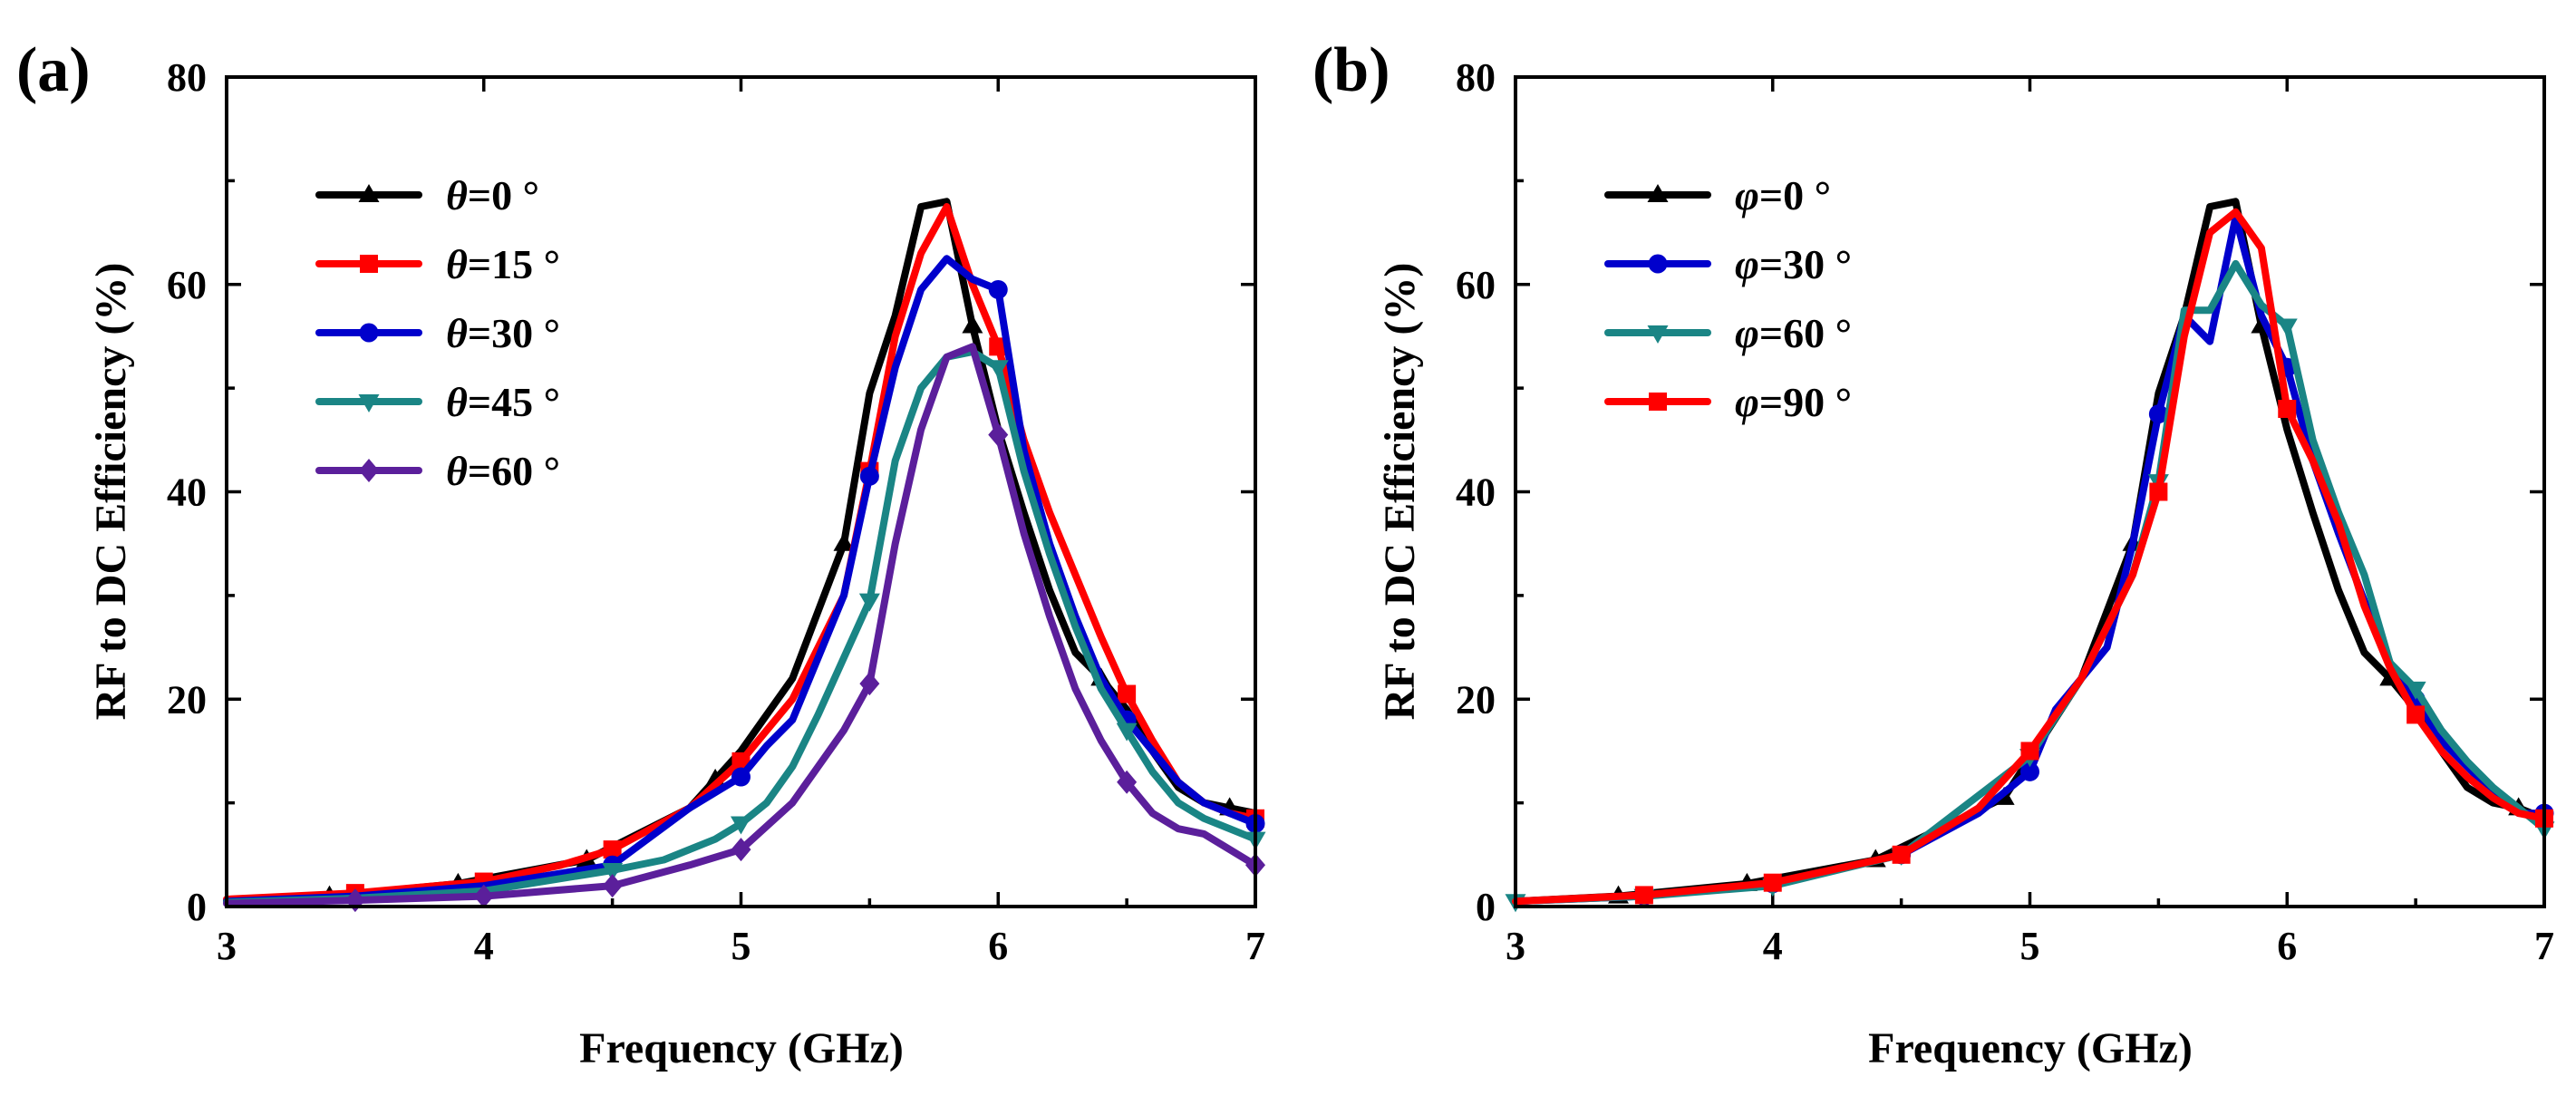  What do you see at coordinates (1805, 402) in the screenshot?
I see `panel-b-legend-value-3: =90 °` at bounding box center [1805, 402].